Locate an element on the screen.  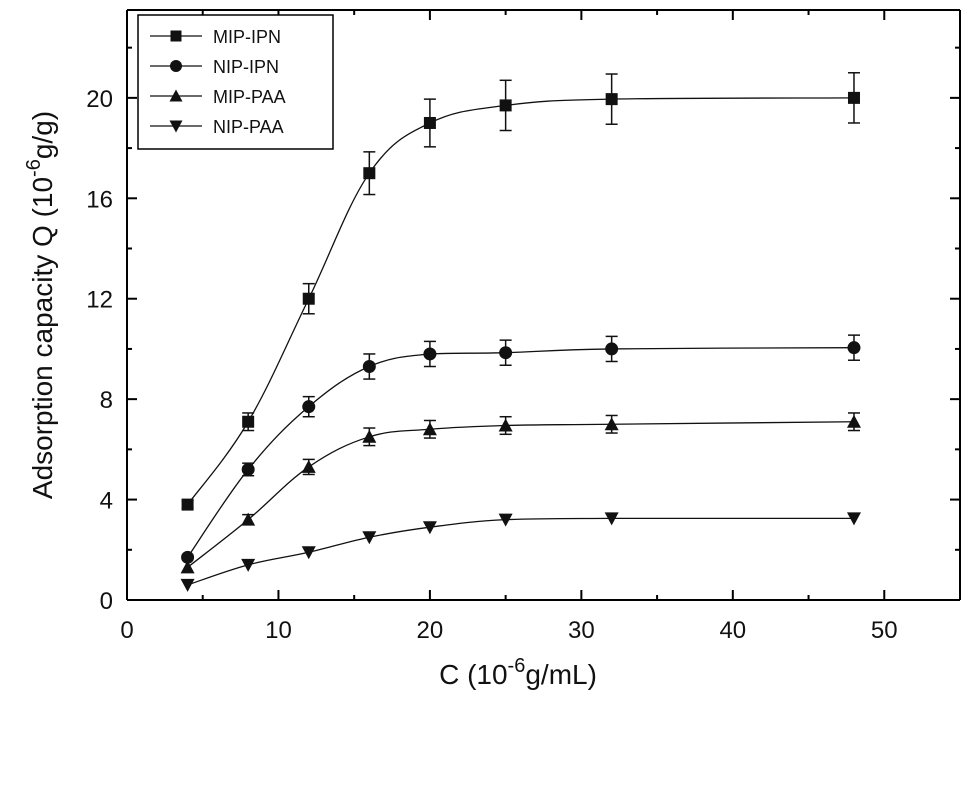
series-nip-paa is located at coordinates (520, 552).